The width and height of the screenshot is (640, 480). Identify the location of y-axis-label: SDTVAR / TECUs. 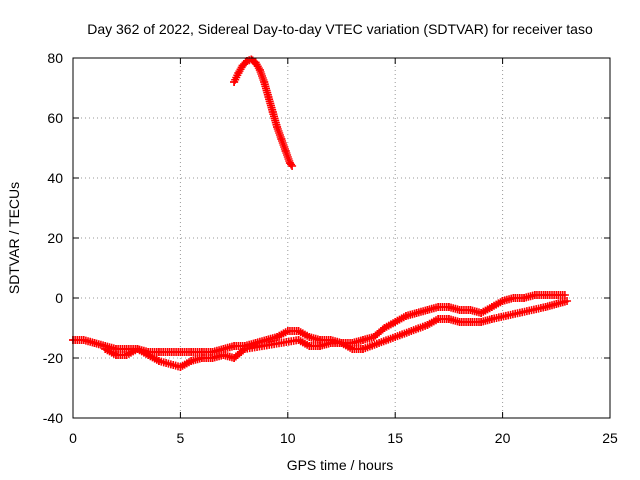
(14, 238).